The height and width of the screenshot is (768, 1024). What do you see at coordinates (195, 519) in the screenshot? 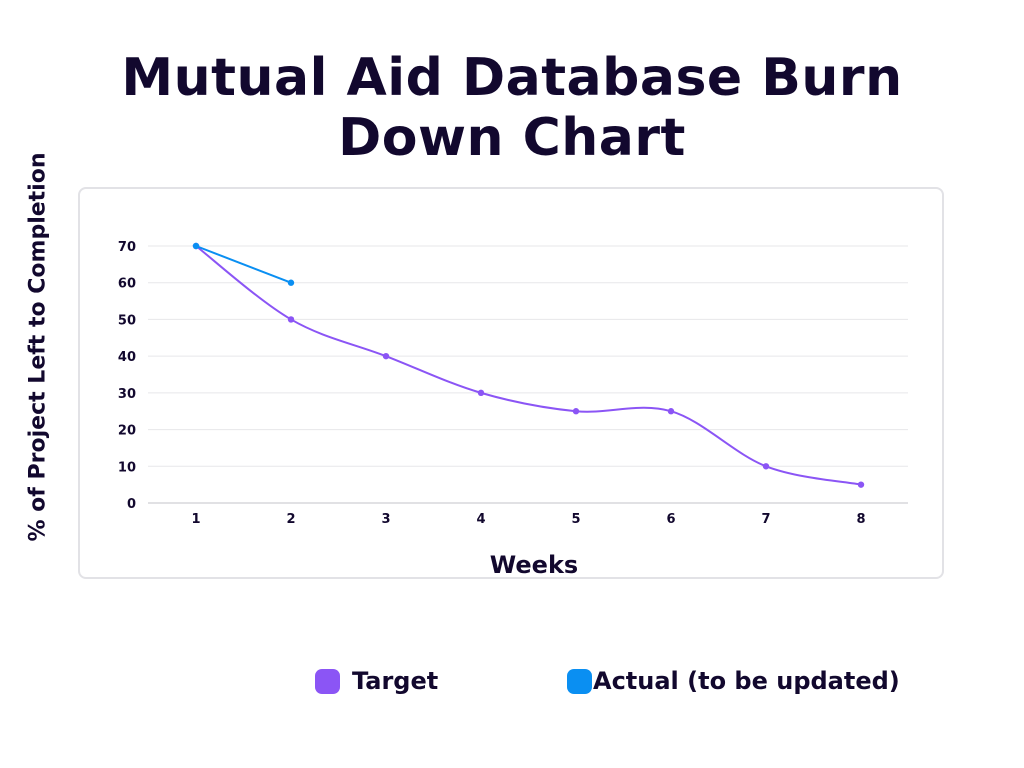
I see `x-tick-label: 1` at bounding box center [195, 519].